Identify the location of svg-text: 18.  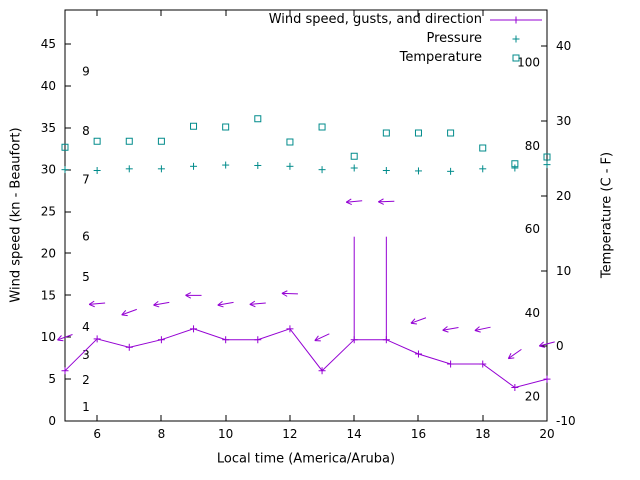
(482, 434).